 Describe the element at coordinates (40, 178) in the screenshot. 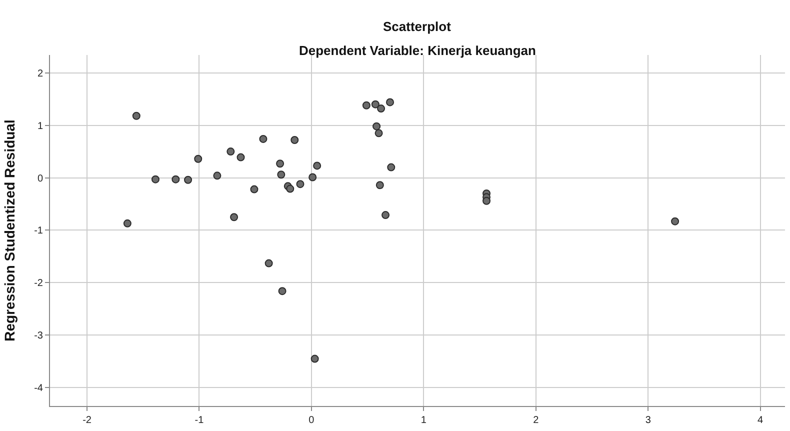

I see `y-tick-label: 0` at that location.